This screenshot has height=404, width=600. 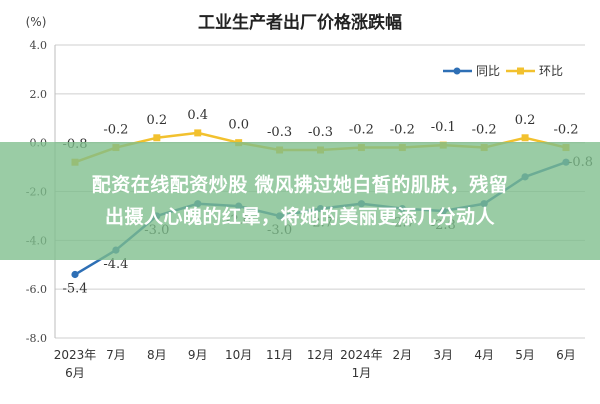 What do you see at coordinates (300, 22) in the screenshot?
I see `chart-title: 工业生产者出厂价格涨跌幅` at bounding box center [300, 22].